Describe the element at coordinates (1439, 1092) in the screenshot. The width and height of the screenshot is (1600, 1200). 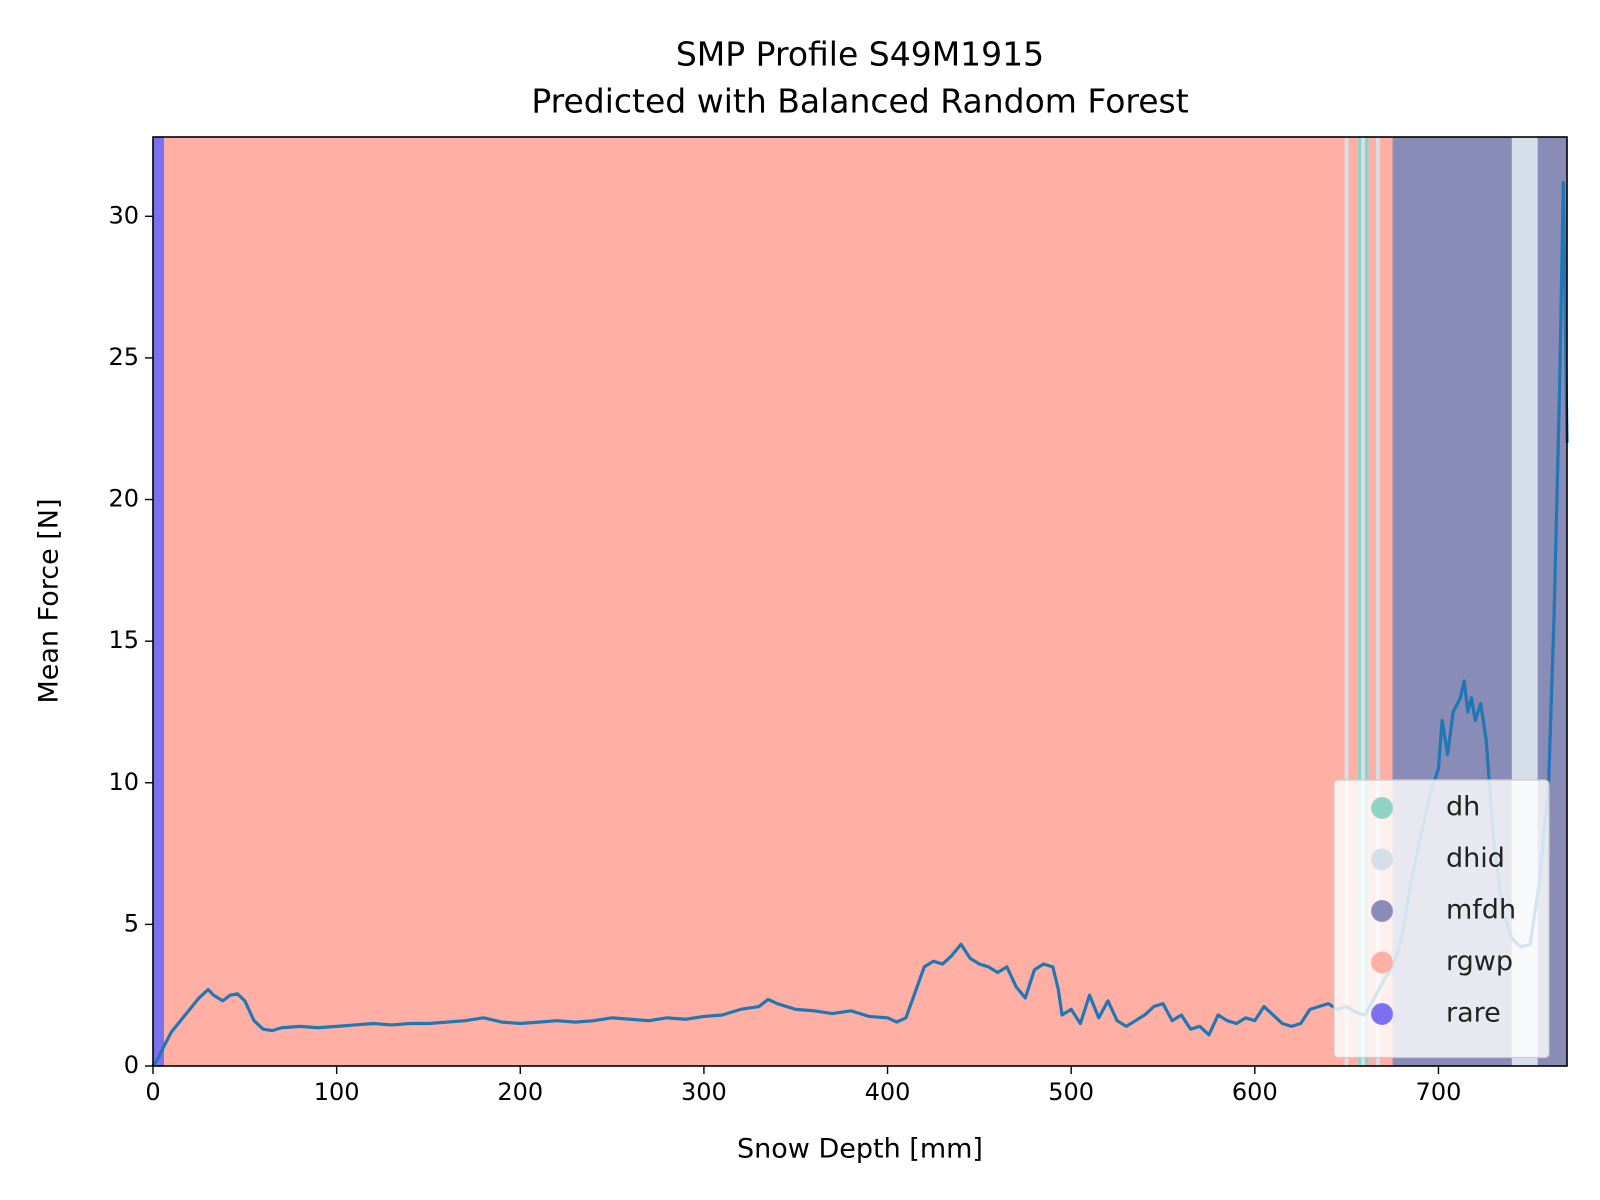
I see `x-tick-label: 700` at that location.